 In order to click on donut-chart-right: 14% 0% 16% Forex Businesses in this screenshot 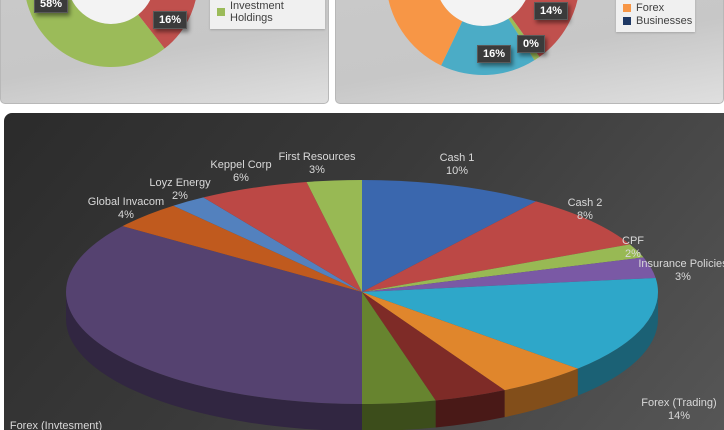, I will do `click(529, 52)`.